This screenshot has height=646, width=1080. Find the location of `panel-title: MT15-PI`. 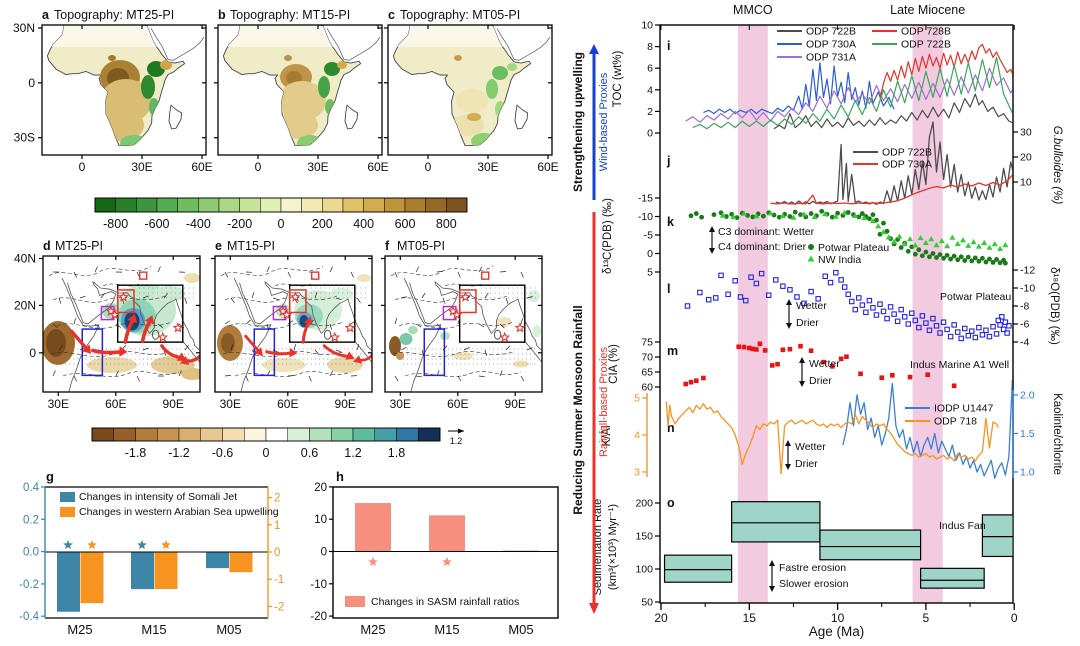

panel-title: MT15-PI is located at coordinates (251, 246).